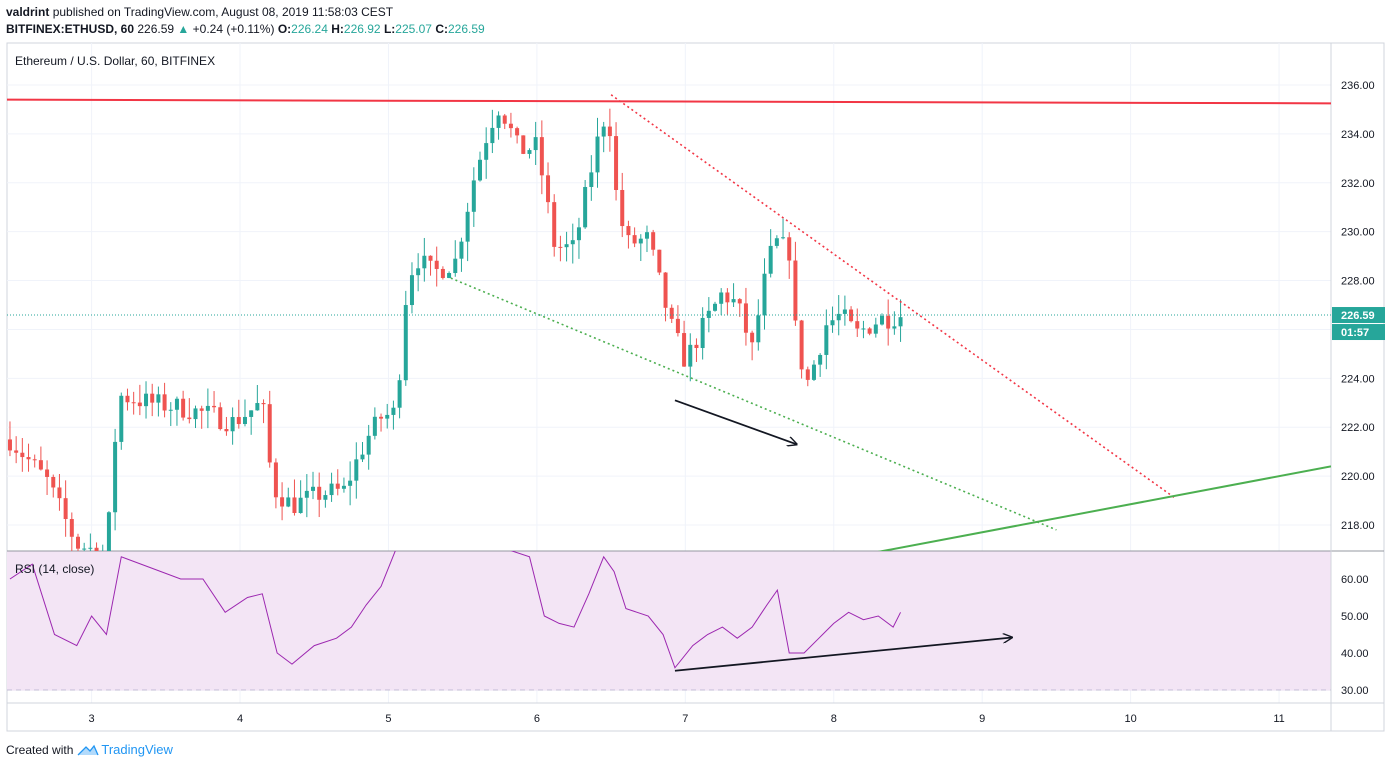 This screenshot has height=768, width=1391. I want to click on price-tick-label: 224.00, so click(1358, 379).